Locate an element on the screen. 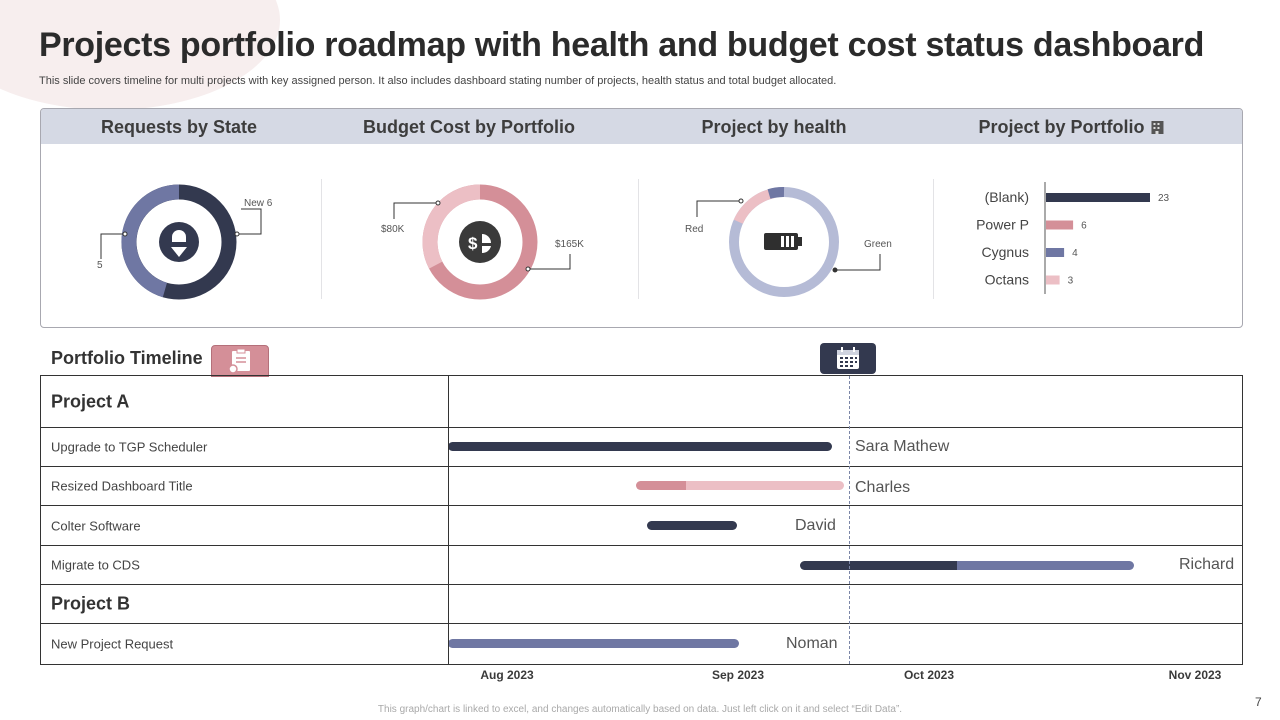  portfolio-category-label: (Blank) is located at coordinates (1007, 197).